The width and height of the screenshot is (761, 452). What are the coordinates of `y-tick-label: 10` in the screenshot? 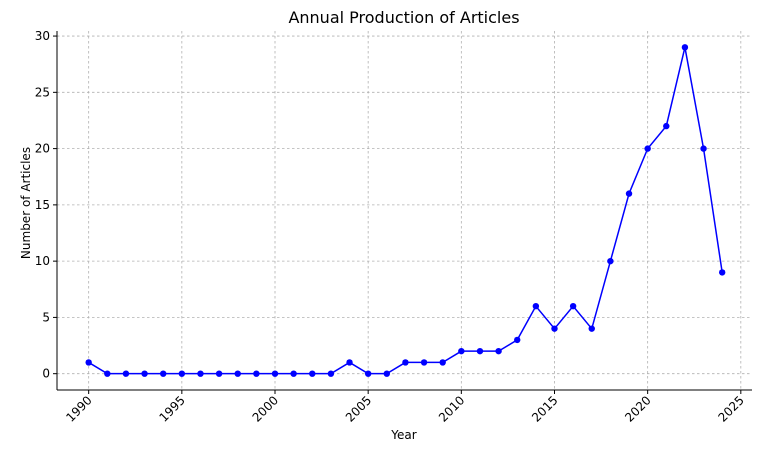 It's located at (42, 261).